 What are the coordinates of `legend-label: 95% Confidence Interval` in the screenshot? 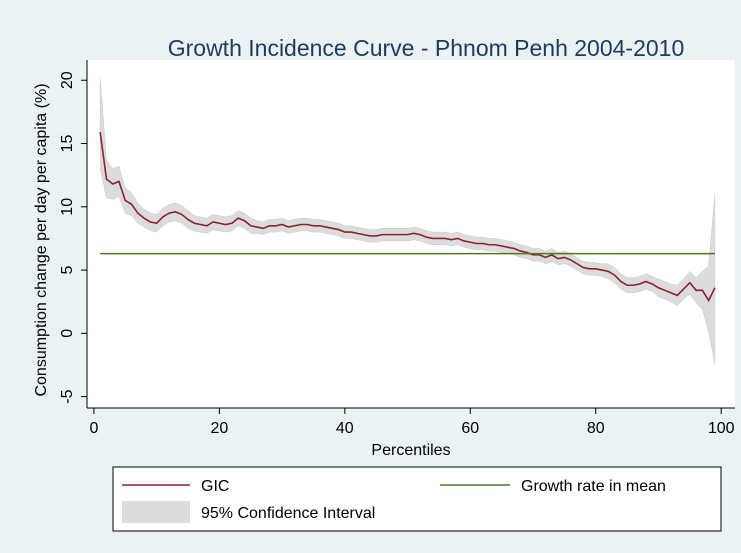 It's located at (288, 513).